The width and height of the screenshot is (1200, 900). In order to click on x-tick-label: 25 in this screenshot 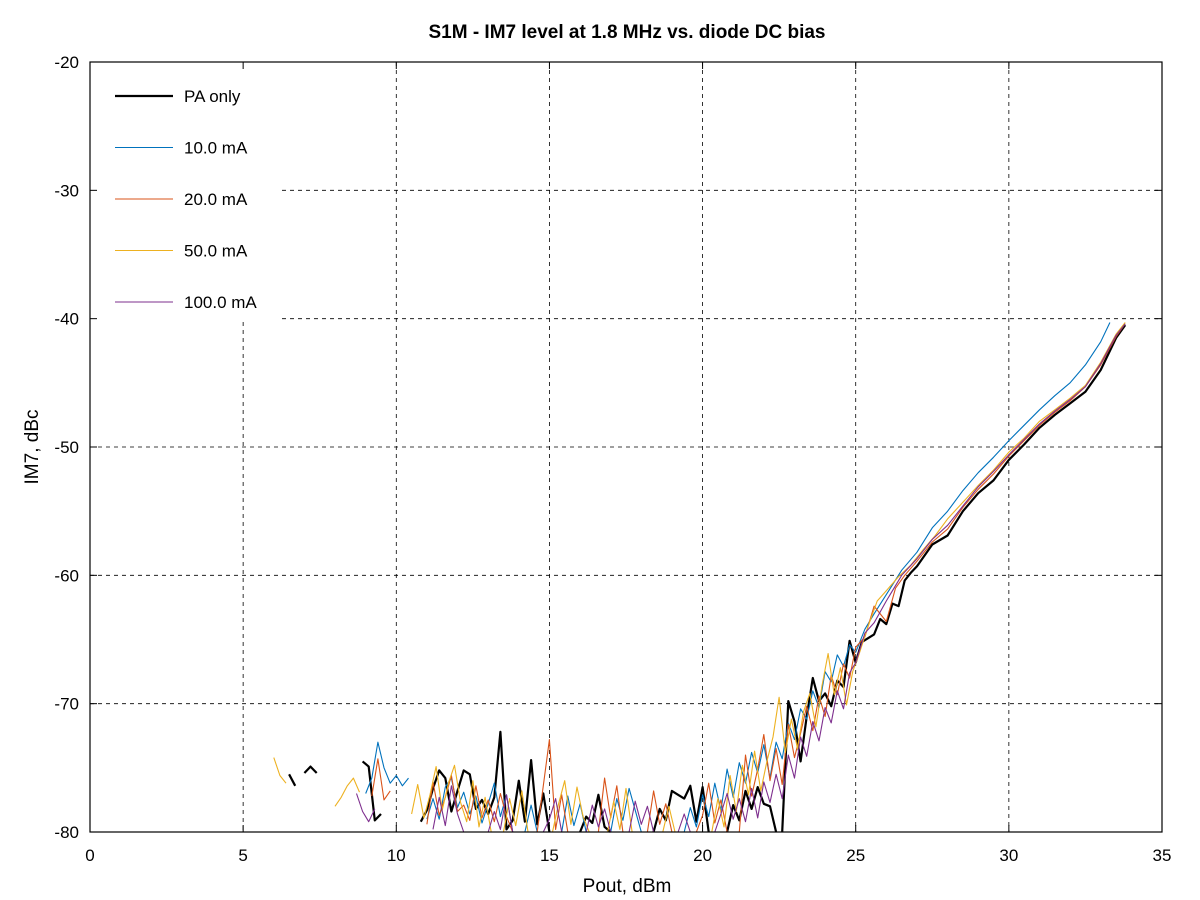, I will do `click(855, 855)`.